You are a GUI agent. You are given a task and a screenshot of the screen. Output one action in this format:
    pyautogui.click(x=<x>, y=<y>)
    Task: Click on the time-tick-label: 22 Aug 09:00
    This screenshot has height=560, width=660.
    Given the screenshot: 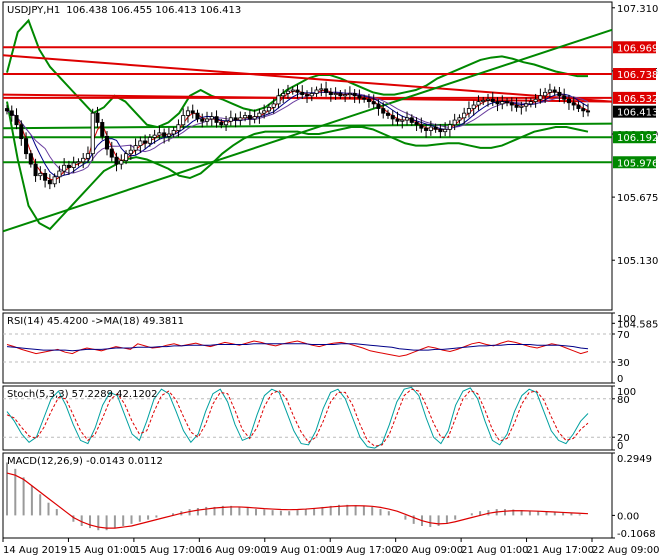 What is the action you would take?
    pyautogui.click(x=625, y=550)
    